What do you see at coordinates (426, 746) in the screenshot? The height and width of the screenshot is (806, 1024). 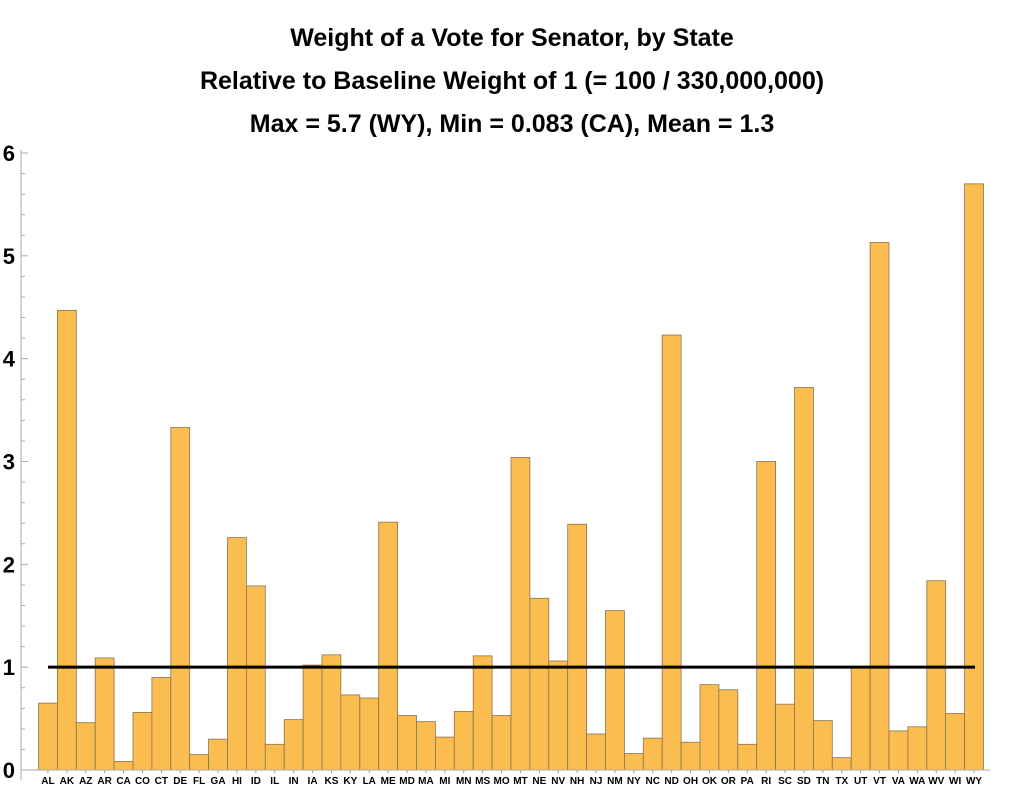 I see `bar-ma` at bounding box center [426, 746].